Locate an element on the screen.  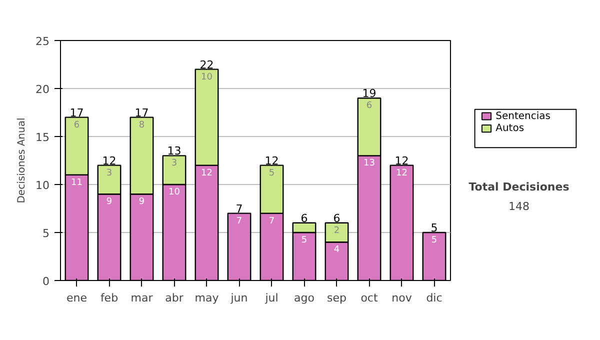
total-label: 13 is located at coordinates (174, 151).